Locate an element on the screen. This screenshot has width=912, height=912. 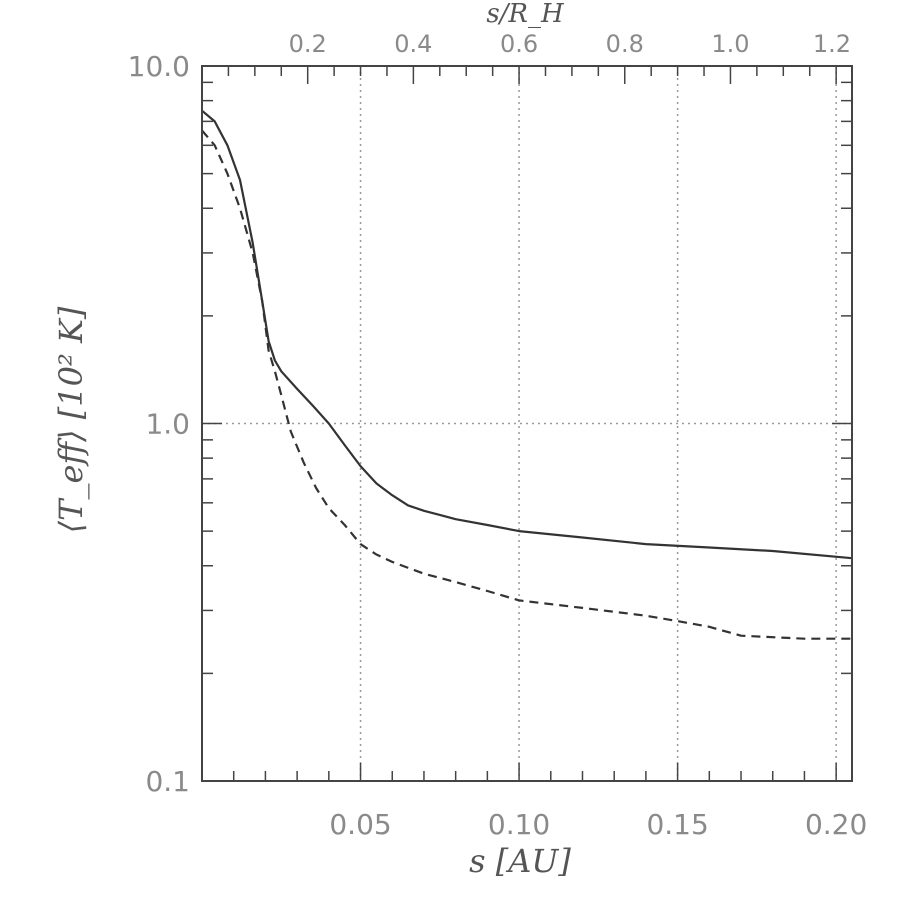
x-tick-label: 0.10 is located at coordinates (519, 824).